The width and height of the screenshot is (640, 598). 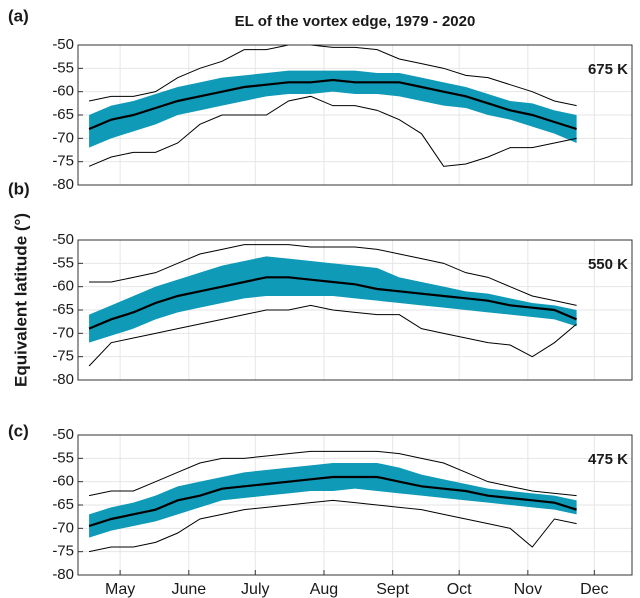 I want to click on x-tick-label: July, so click(x=255, y=589).